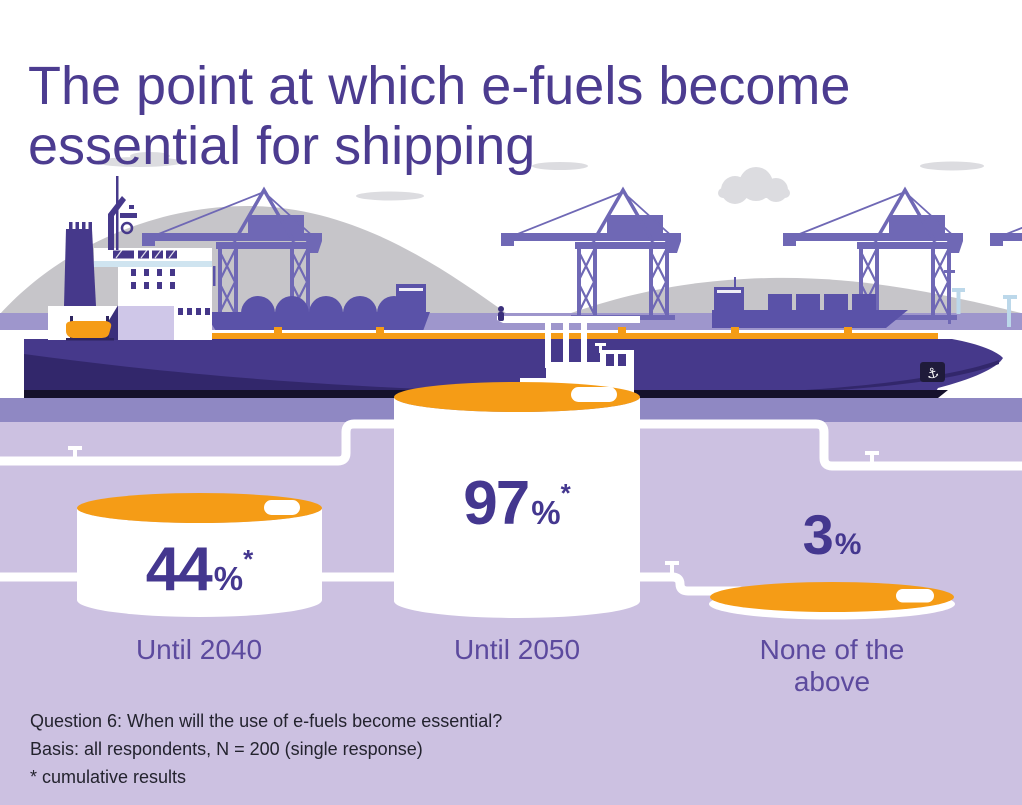 The width and height of the screenshot is (1022, 805). What do you see at coordinates (563, 330) in the screenshot?
I see `mooring-bitt` at bounding box center [563, 330].